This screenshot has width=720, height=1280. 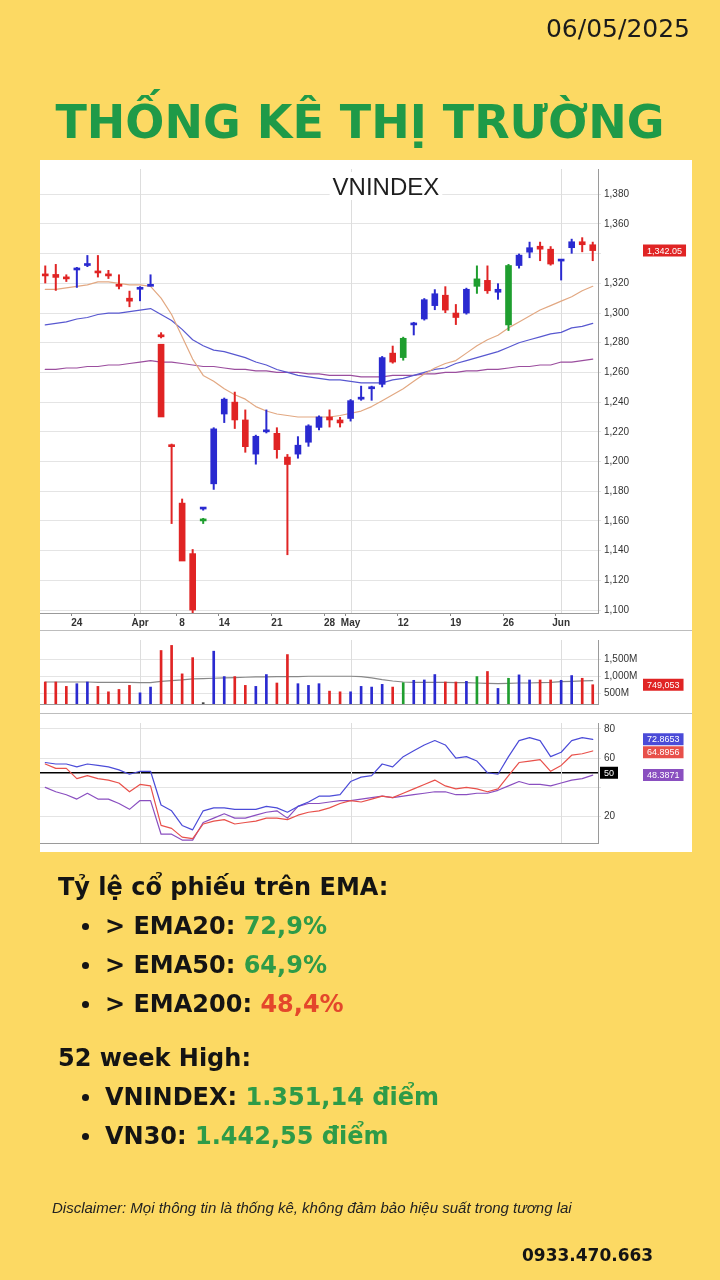 I want to click on y-tick-label: 1,180, so click(x=617, y=490).